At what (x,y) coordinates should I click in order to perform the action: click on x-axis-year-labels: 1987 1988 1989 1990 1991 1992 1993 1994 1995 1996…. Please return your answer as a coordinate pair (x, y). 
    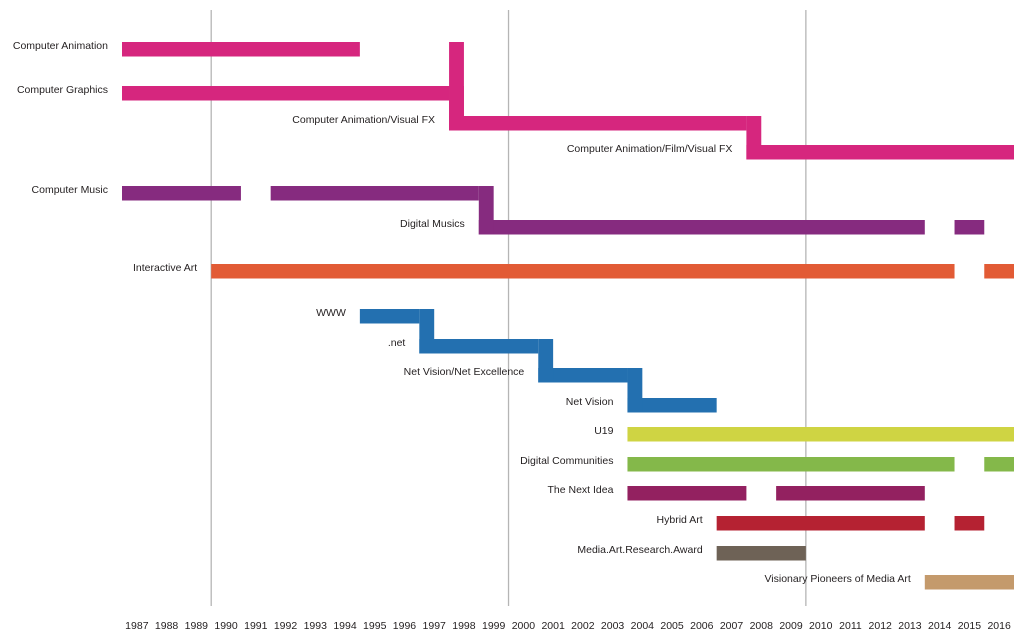
    Looking at the image, I should click on (568, 626).